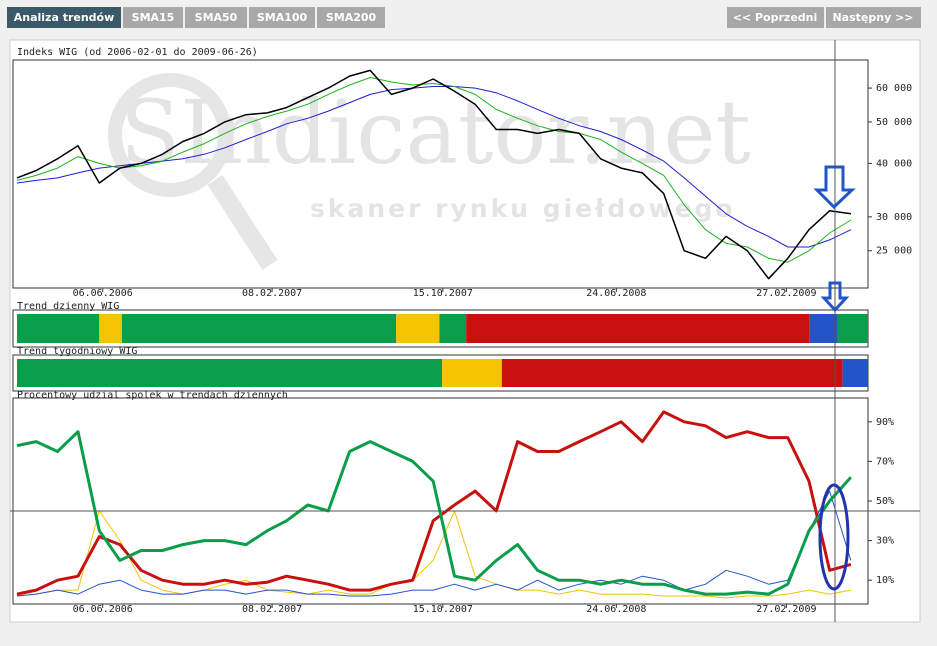 The width and height of the screenshot is (937, 646). I want to click on watermark-subtitle: skaner rynku giełdowego, so click(523, 208).